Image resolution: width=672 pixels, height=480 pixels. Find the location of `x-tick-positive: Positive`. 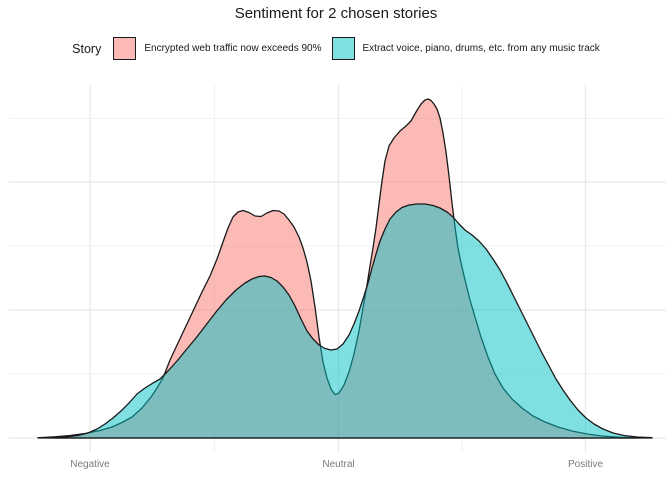

x-tick-positive: Positive is located at coordinates (585, 464).